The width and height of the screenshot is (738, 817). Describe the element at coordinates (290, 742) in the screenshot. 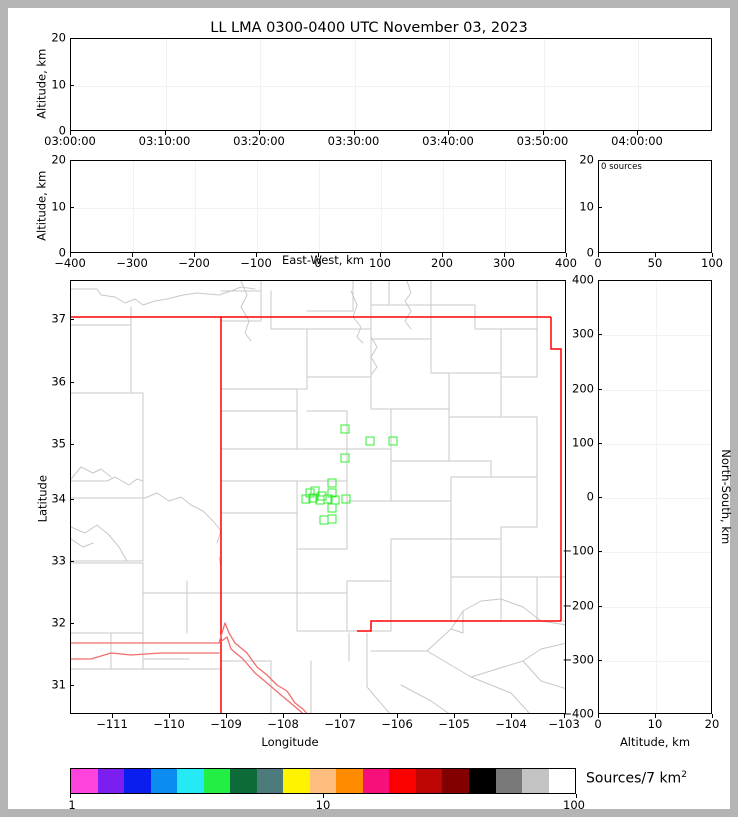

I see `map-xlabel: Longitude` at that location.